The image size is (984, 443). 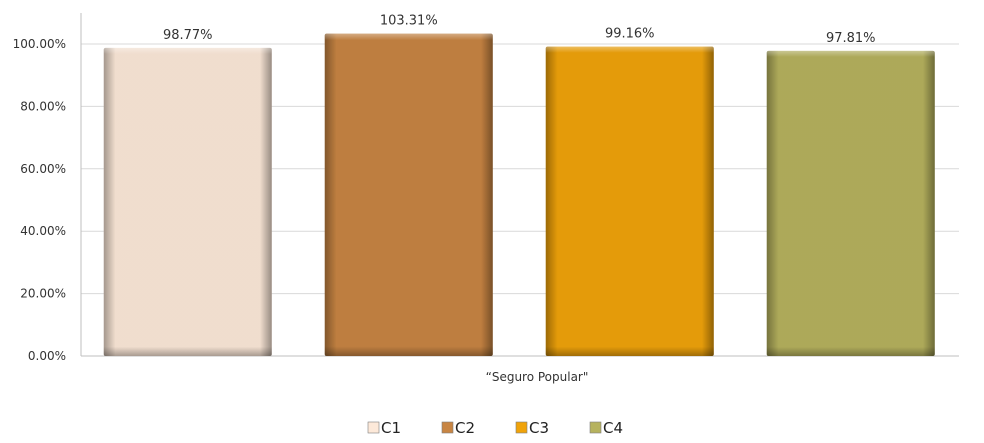 I want to click on y-tick-label: 100.00%, so click(x=39, y=44).